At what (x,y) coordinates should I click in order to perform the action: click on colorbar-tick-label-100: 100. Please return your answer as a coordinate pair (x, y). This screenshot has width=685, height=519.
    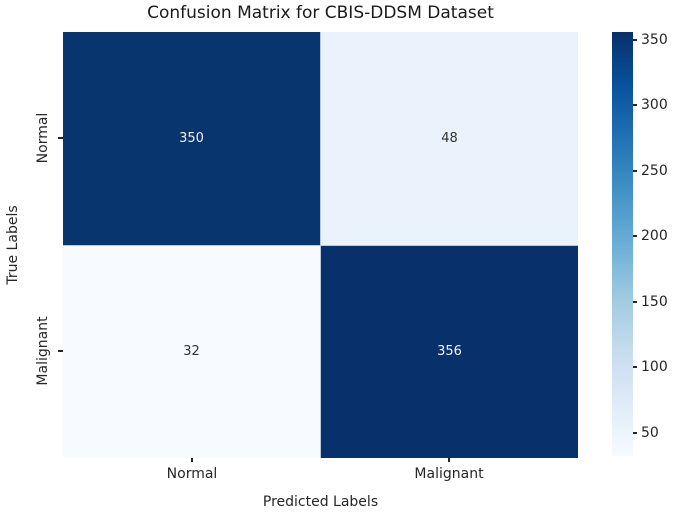
    Looking at the image, I should click on (654, 367).